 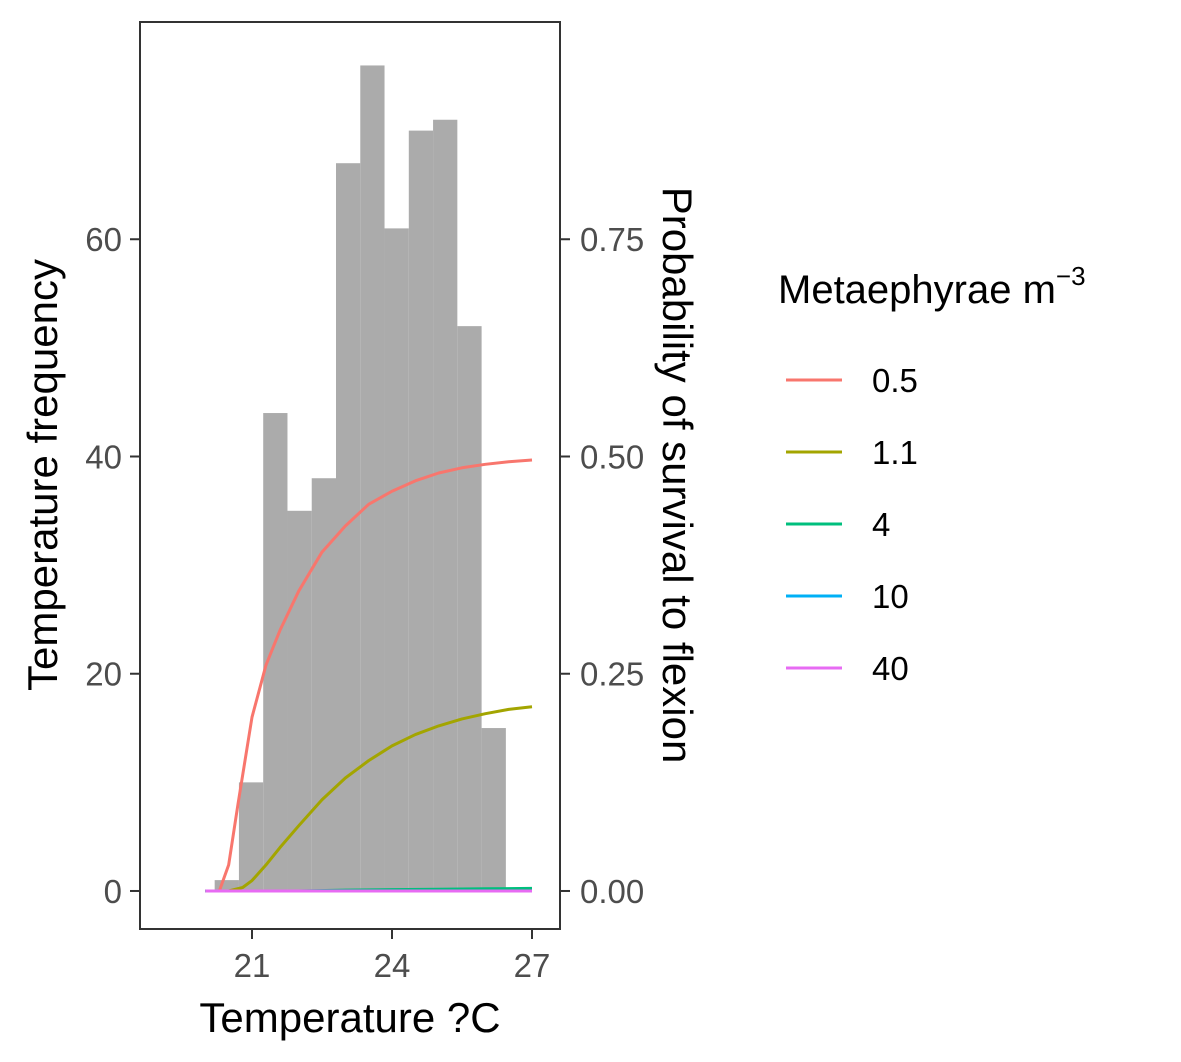 What do you see at coordinates (852, 524) in the screenshot?
I see `legend-items: 0.5 1.1 4 10 40` at bounding box center [852, 524].